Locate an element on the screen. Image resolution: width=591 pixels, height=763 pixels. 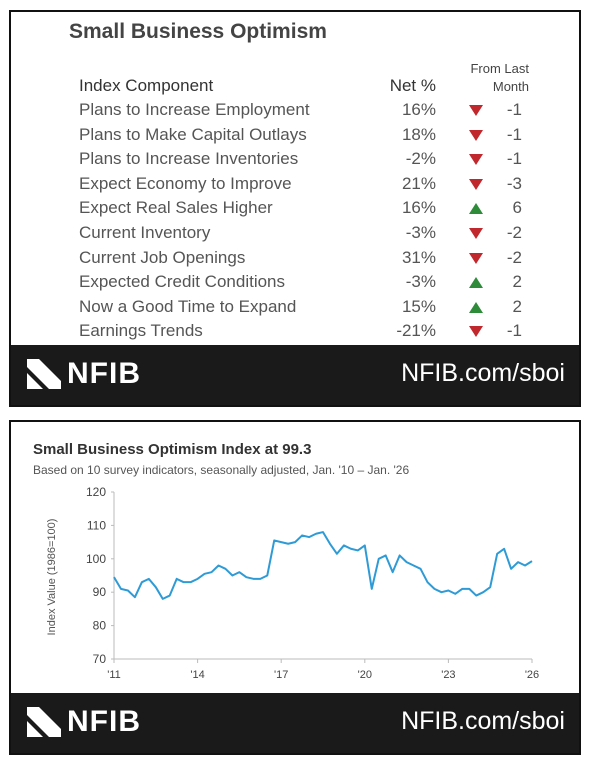
line-series is located at coordinates (323, 565).